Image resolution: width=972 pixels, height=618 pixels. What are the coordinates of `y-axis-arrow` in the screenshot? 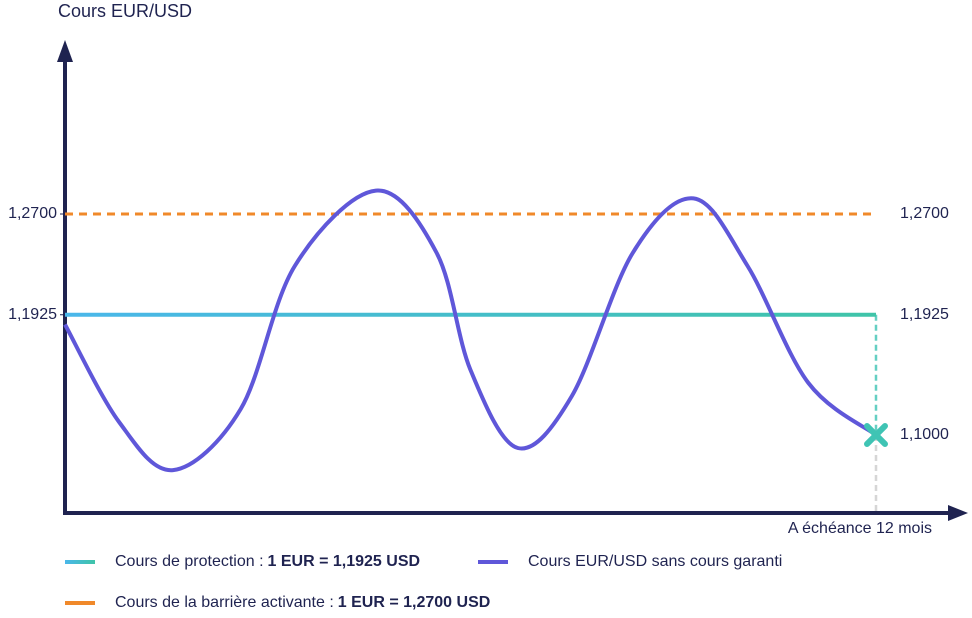 It's located at (65, 51).